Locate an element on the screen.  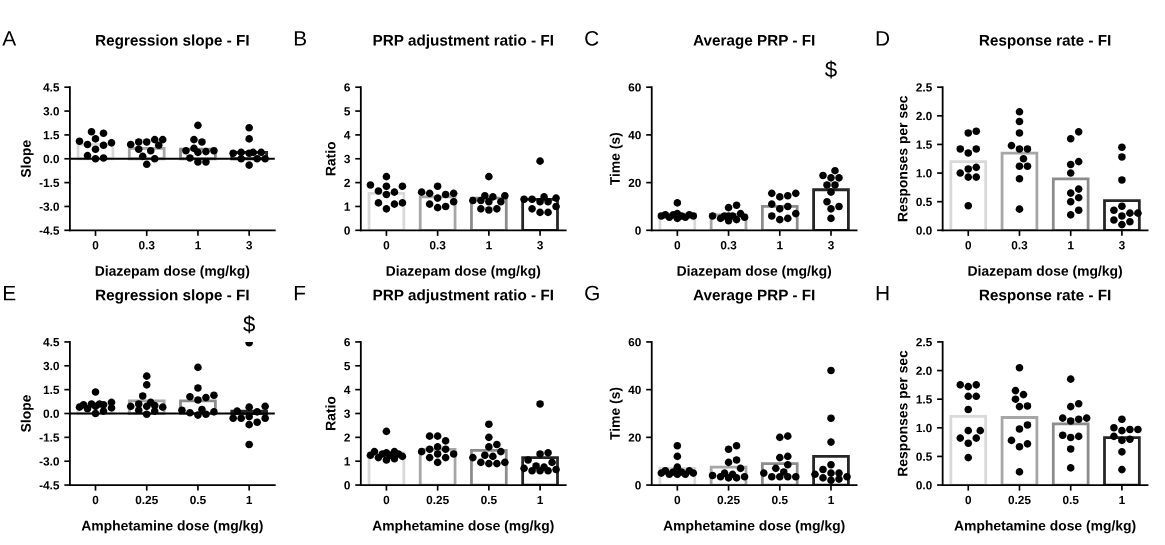
text: A is located at coordinates (9, 38).